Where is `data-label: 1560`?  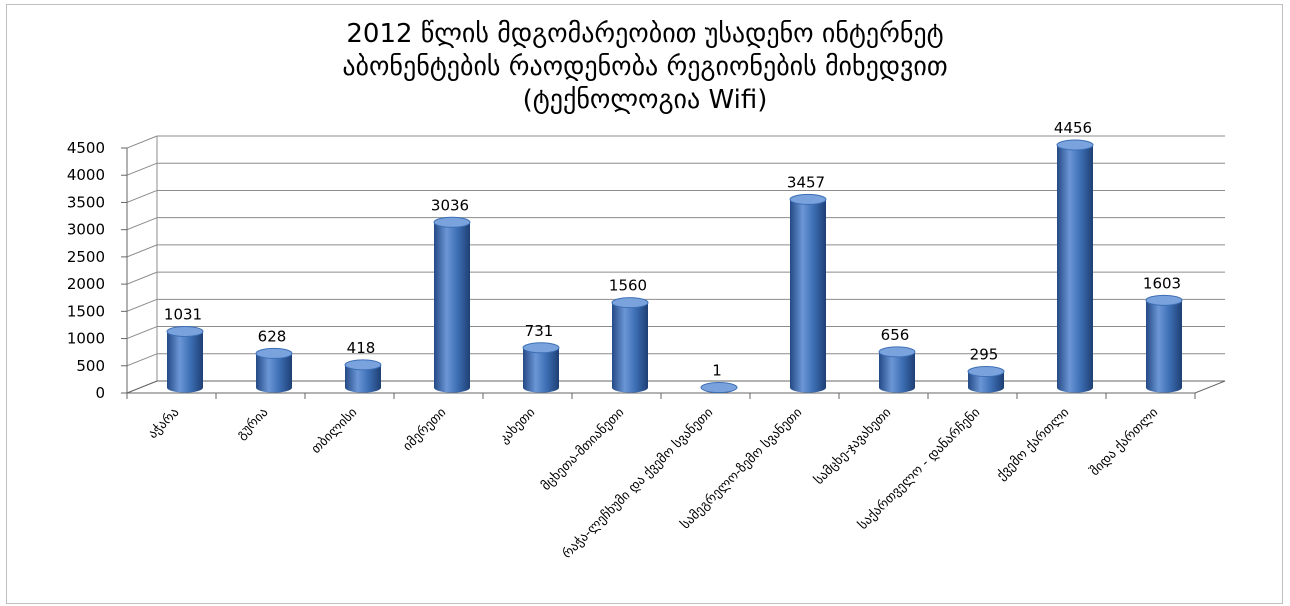 data-label: 1560 is located at coordinates (628, 286).